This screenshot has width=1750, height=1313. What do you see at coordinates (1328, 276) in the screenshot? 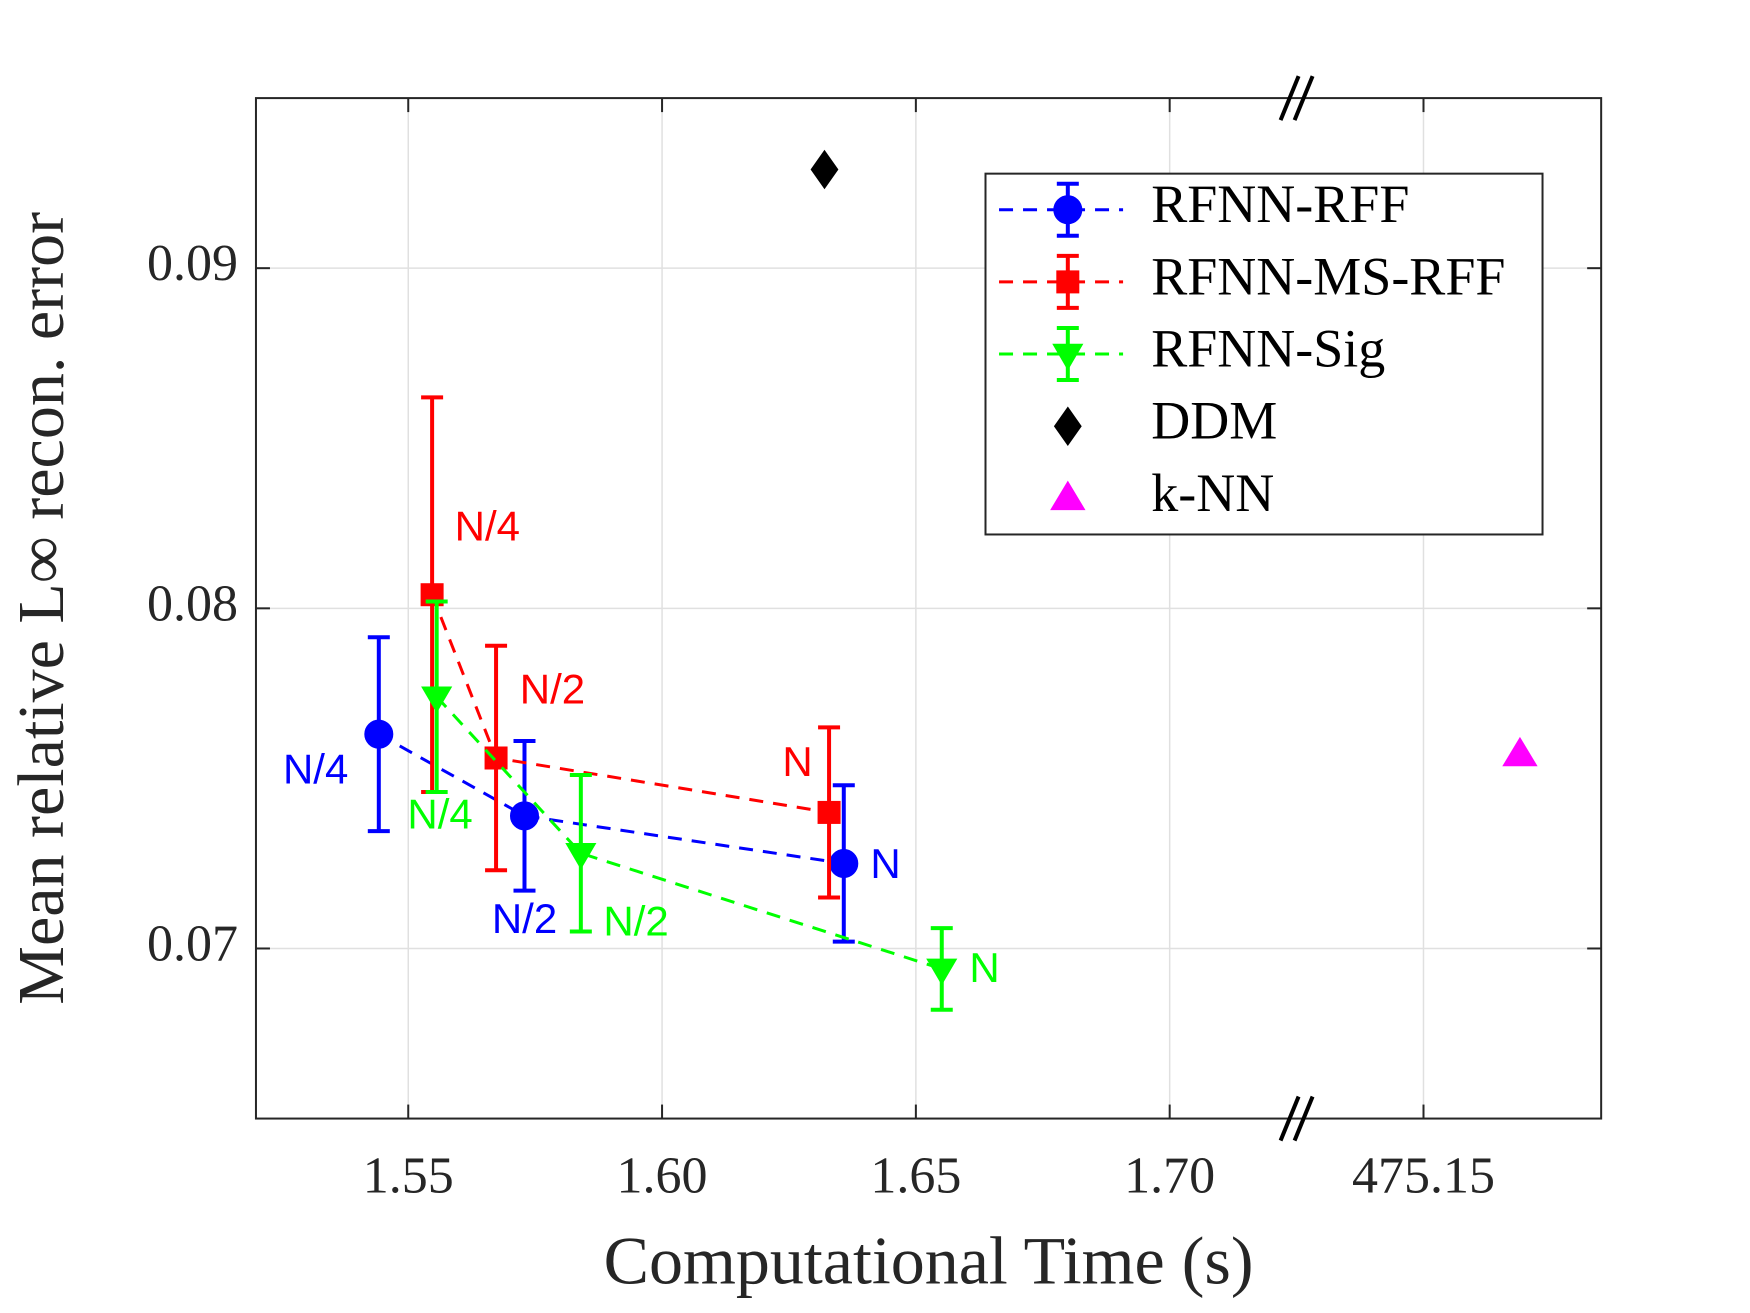
I see `legend-label: RFNN-MS-RFF` at bounding box center [1328, 276].